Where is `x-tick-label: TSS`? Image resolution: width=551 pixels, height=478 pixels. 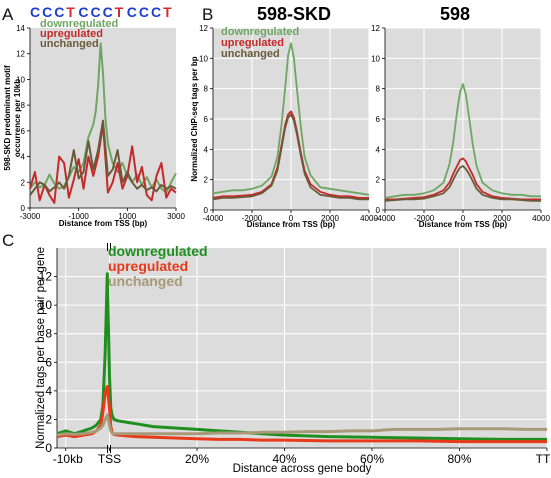 x-tick-label: TSS is located at coordinates (109, 459).